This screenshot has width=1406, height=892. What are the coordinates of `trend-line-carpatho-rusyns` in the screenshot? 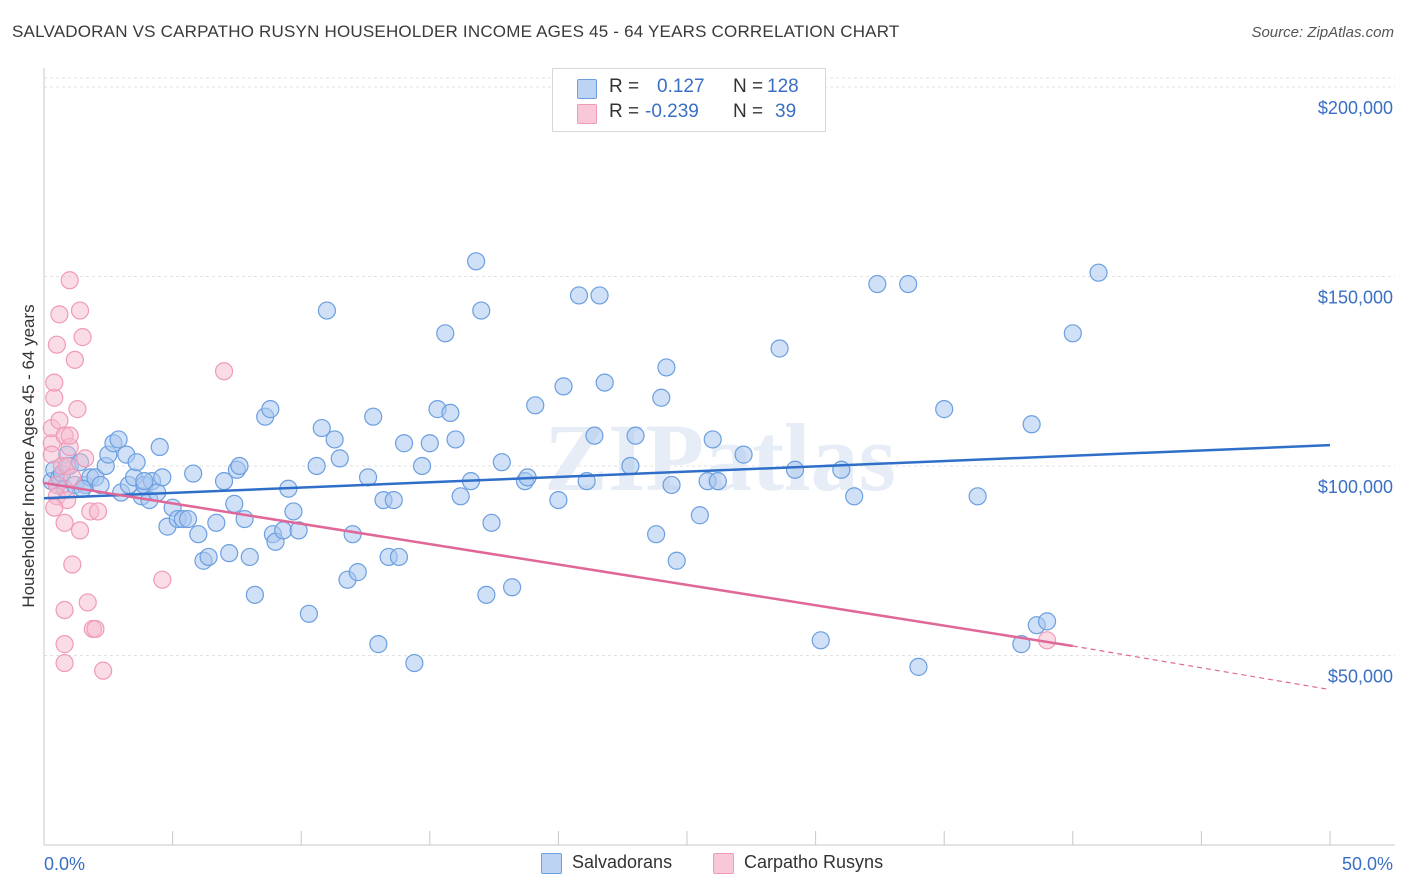 It's located at (558, 564).